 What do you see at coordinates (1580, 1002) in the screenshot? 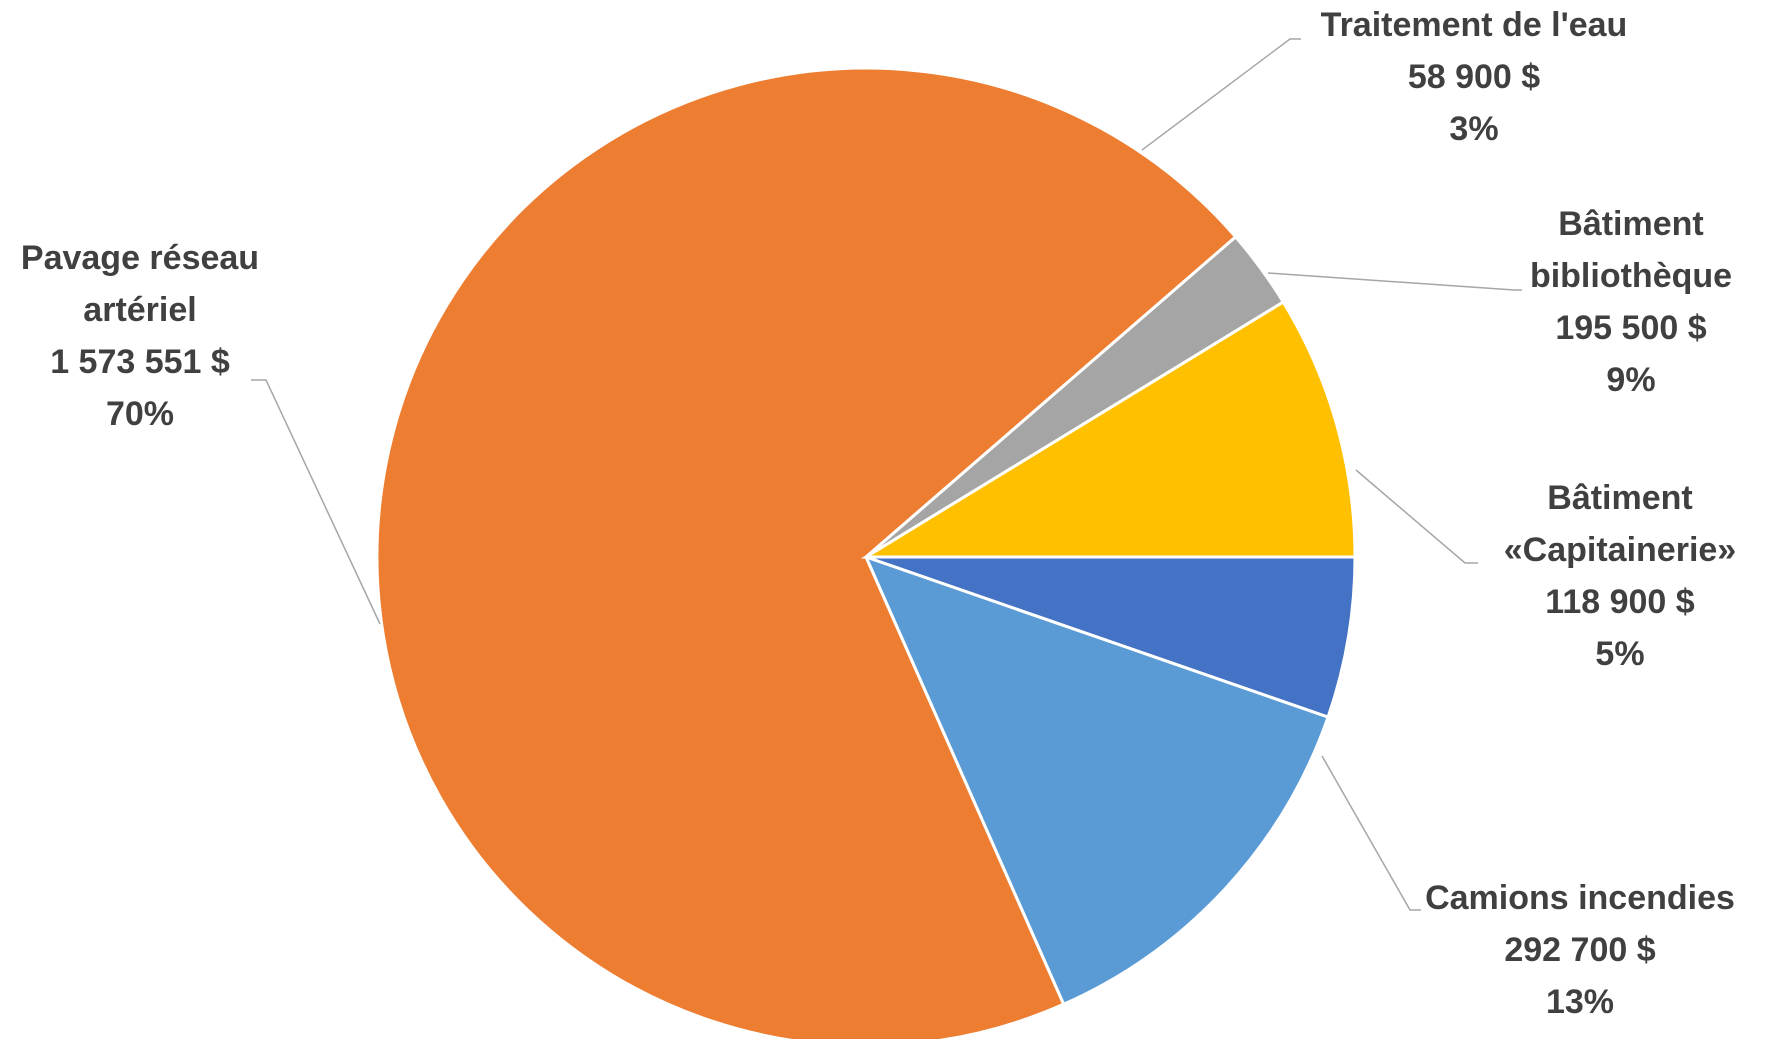
I see `data-label-line: 13%` at bounding box center [1580, 1002].